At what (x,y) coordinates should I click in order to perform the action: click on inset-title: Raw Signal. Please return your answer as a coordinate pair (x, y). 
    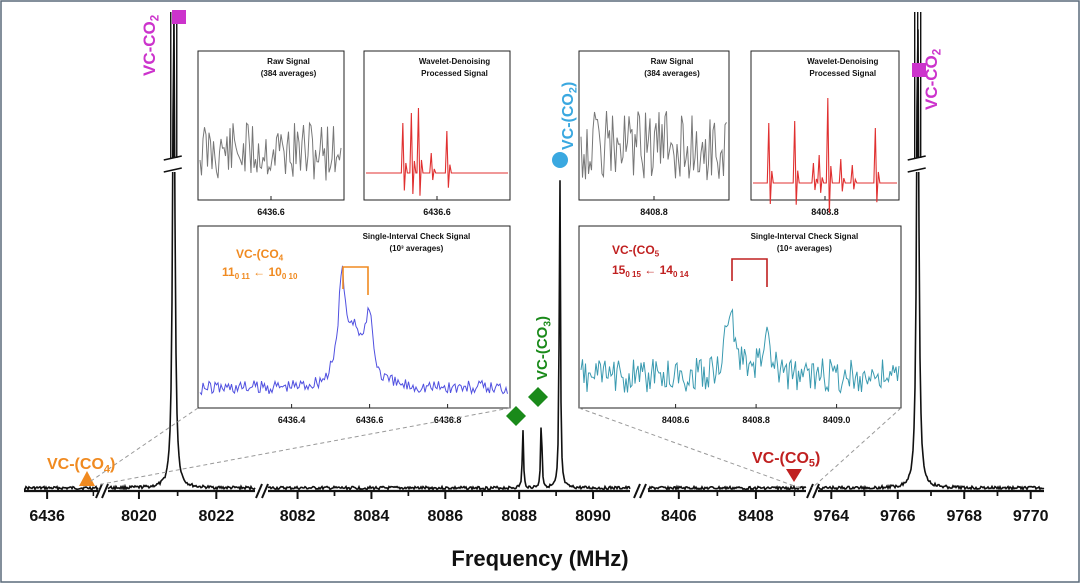
    Looking at the image, I should click on (672, 61).